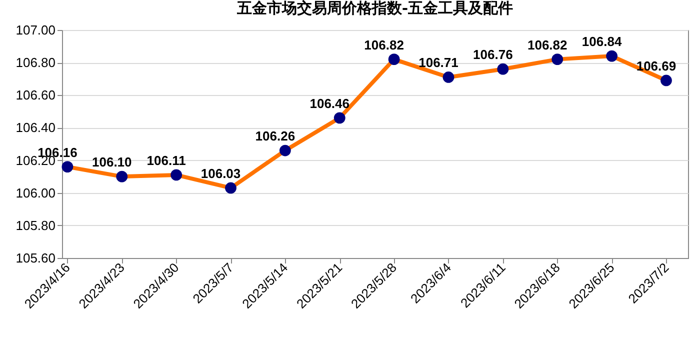 This screenshot has height=341, width=691. I want to click on text: 106.11, so click(166, 160).